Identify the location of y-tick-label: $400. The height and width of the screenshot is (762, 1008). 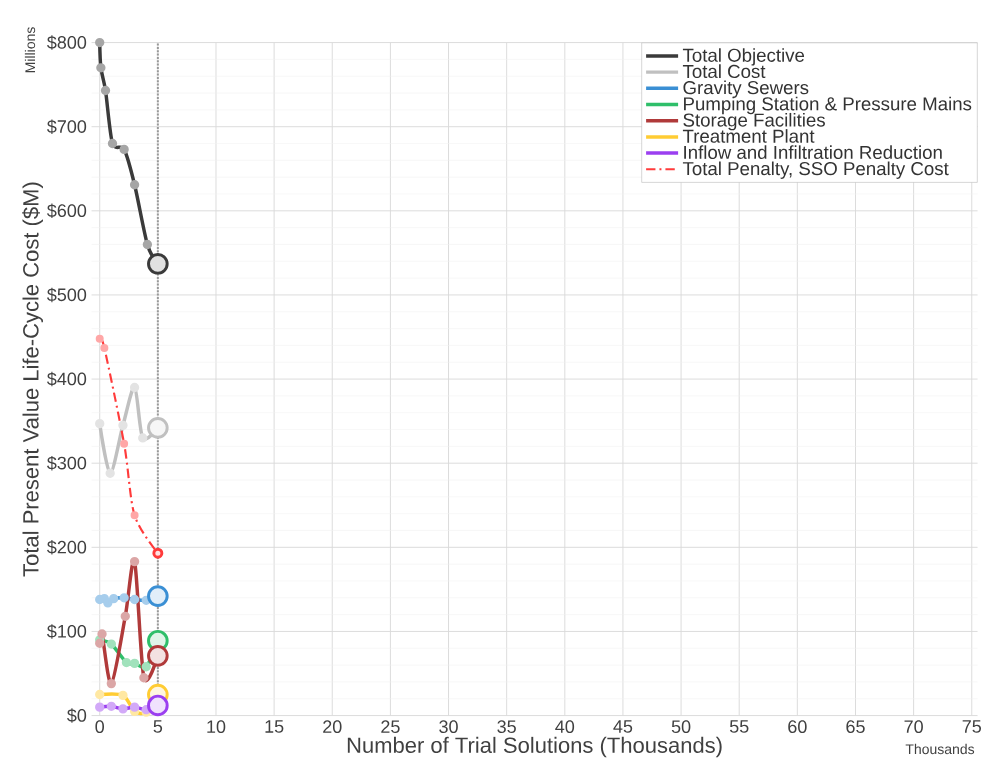
(67, 379).